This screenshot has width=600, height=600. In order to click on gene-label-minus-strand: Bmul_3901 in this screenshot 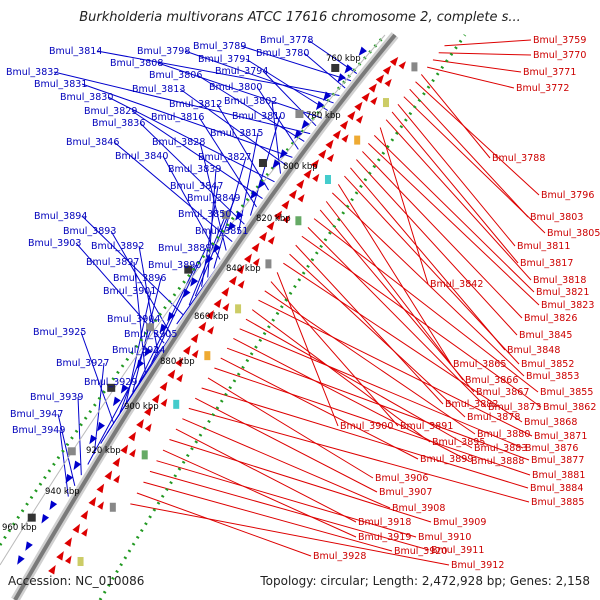, I will do `click(129, 291)`.